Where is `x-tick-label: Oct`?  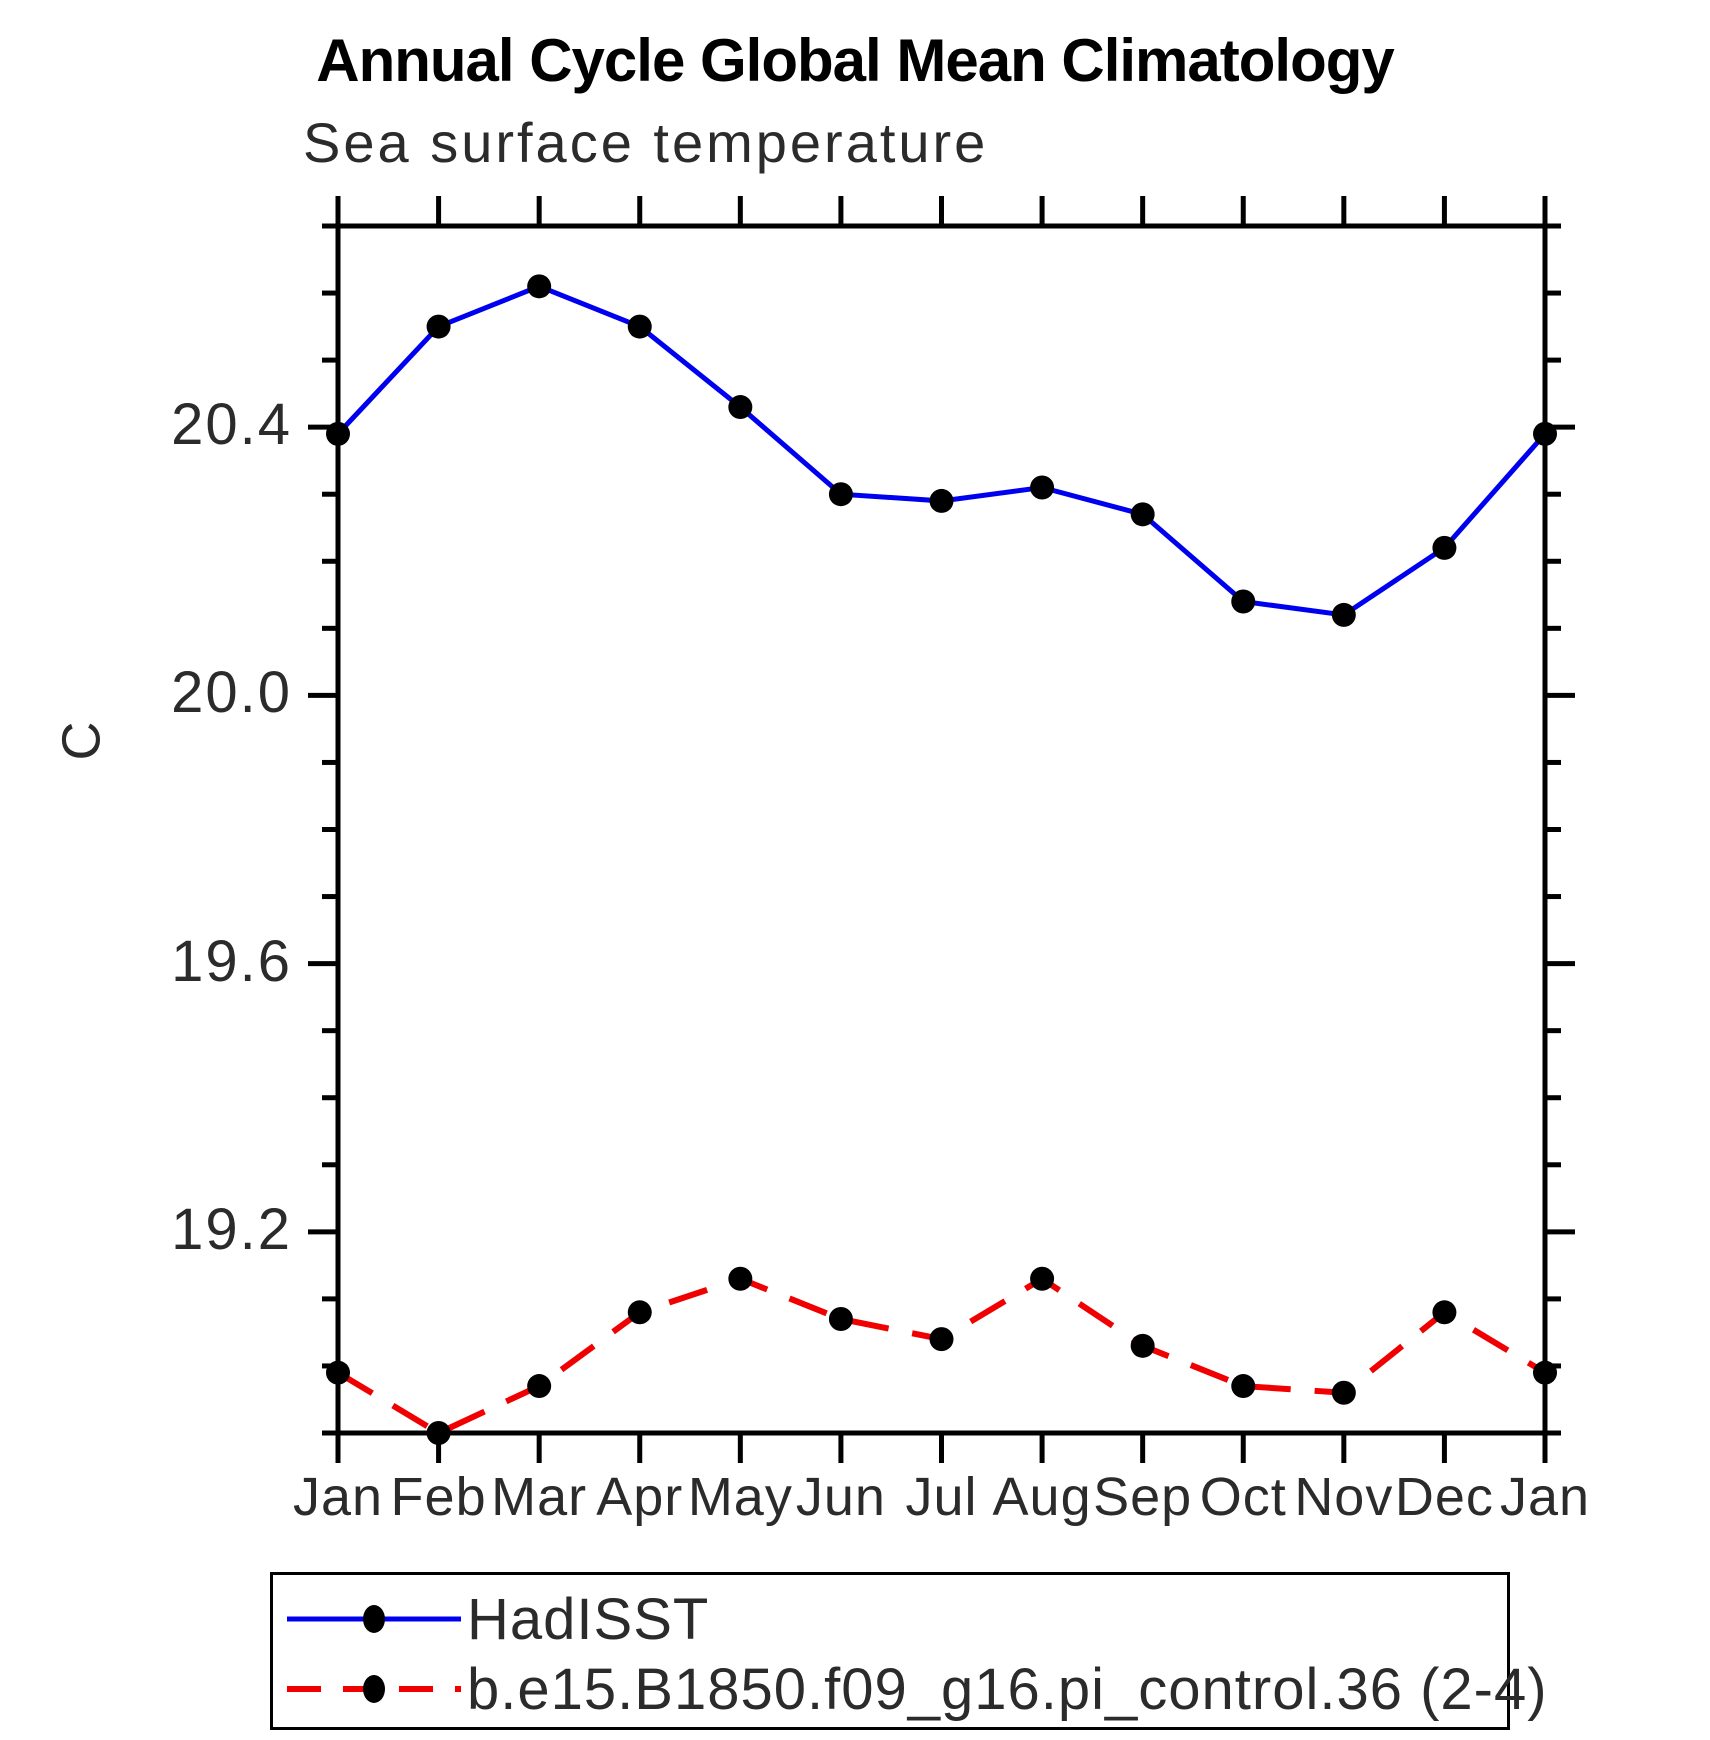
x-tick-label: Oct is located at coordinates (1243, 1497).